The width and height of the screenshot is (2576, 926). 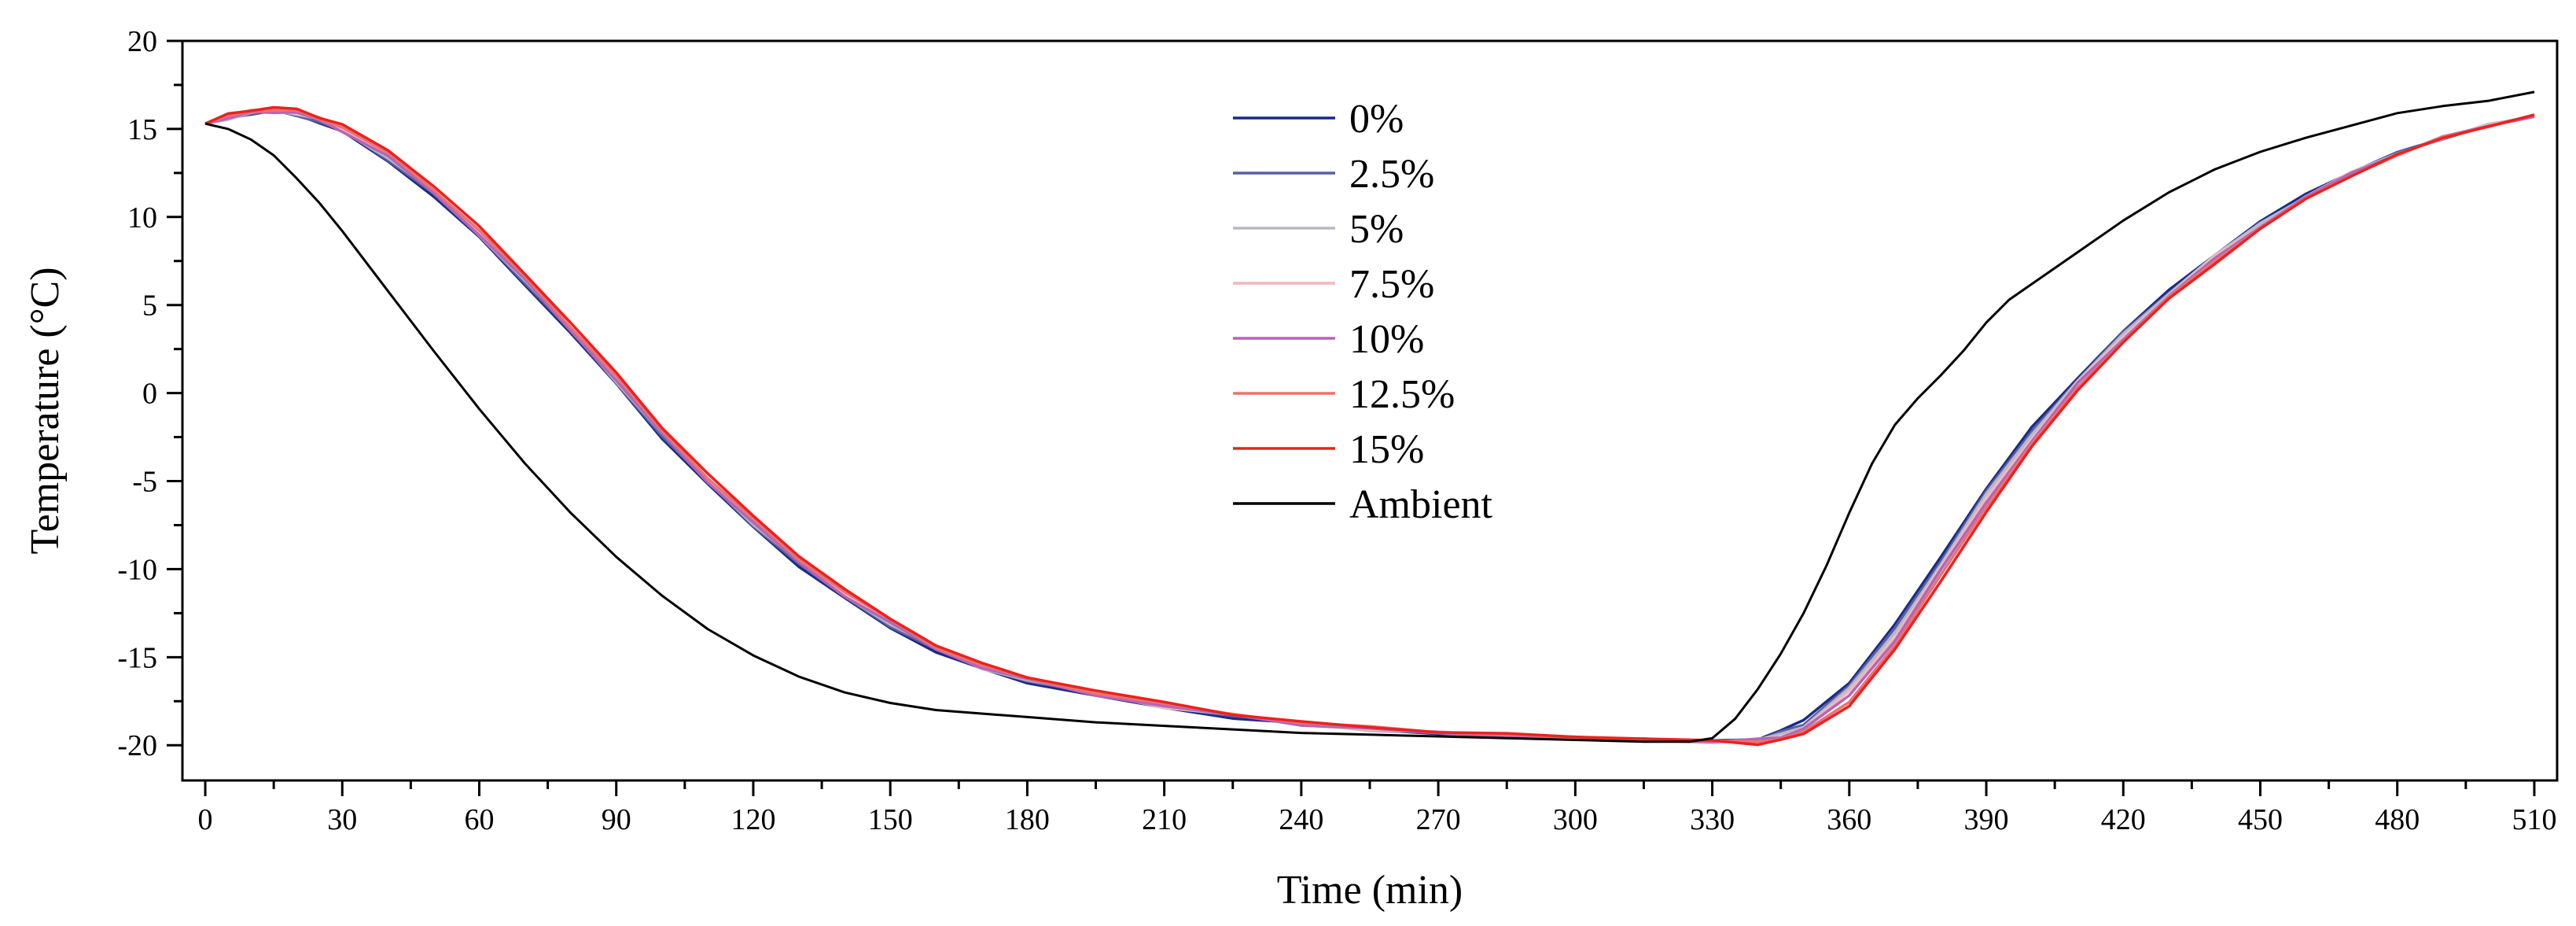 What do you see at coordinates (2123, 819) in the screenshot?
I see `x-tick-label: 420` at bounding box center [2123, 819].